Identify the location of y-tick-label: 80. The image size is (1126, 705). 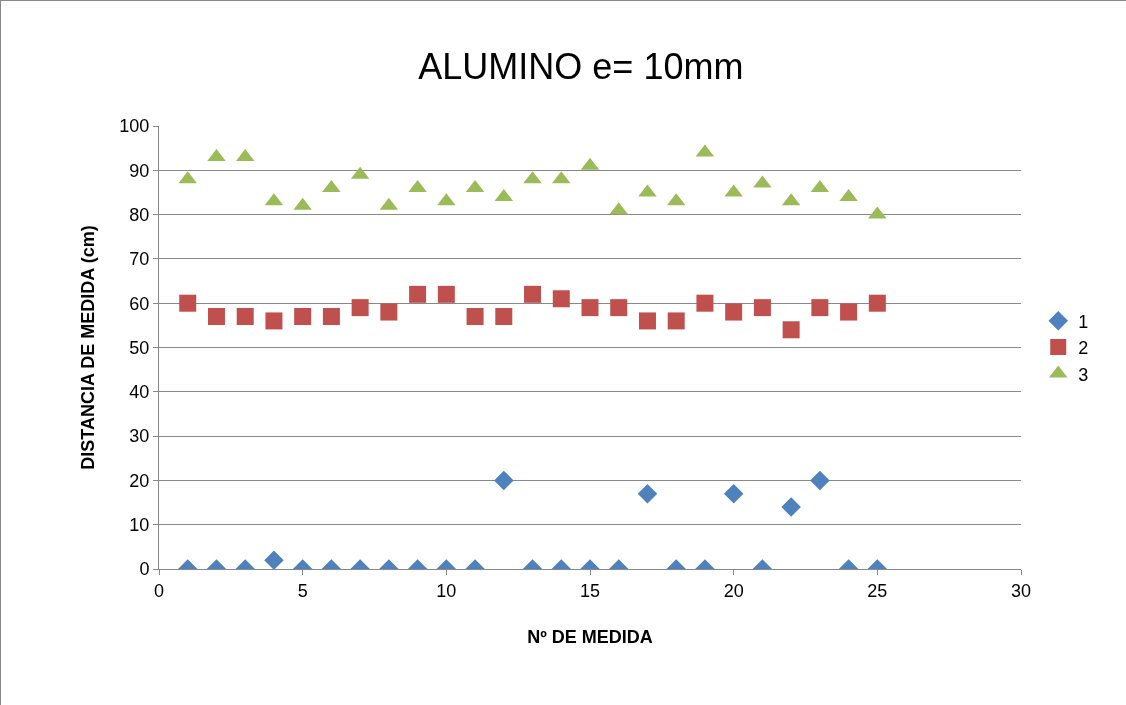
(139, 214).